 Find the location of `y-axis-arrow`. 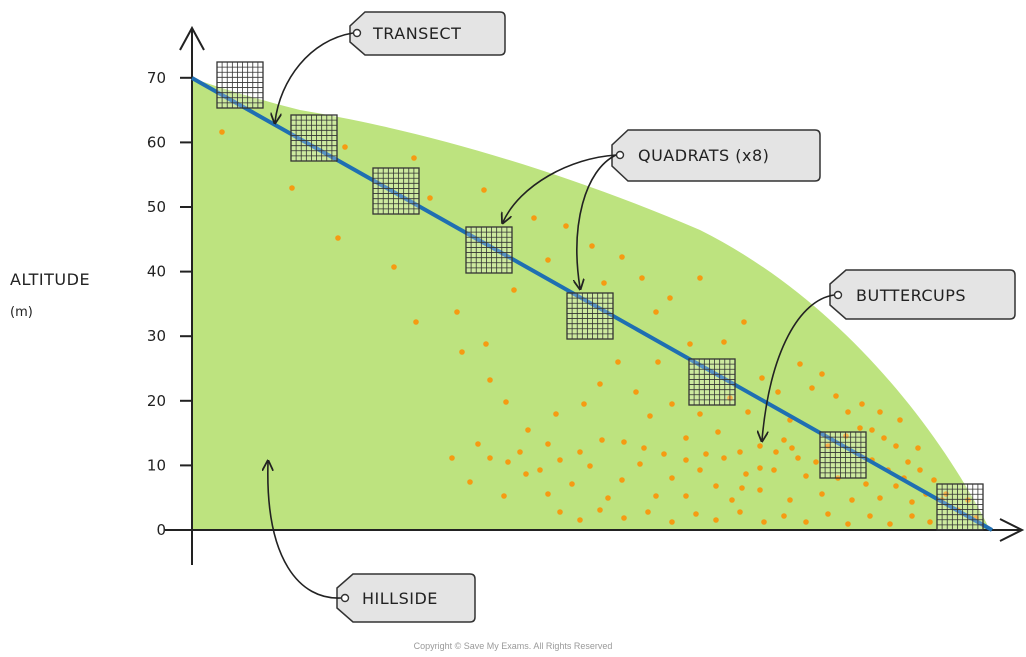

y-axis-arrow is located at coordinates (192, 38).